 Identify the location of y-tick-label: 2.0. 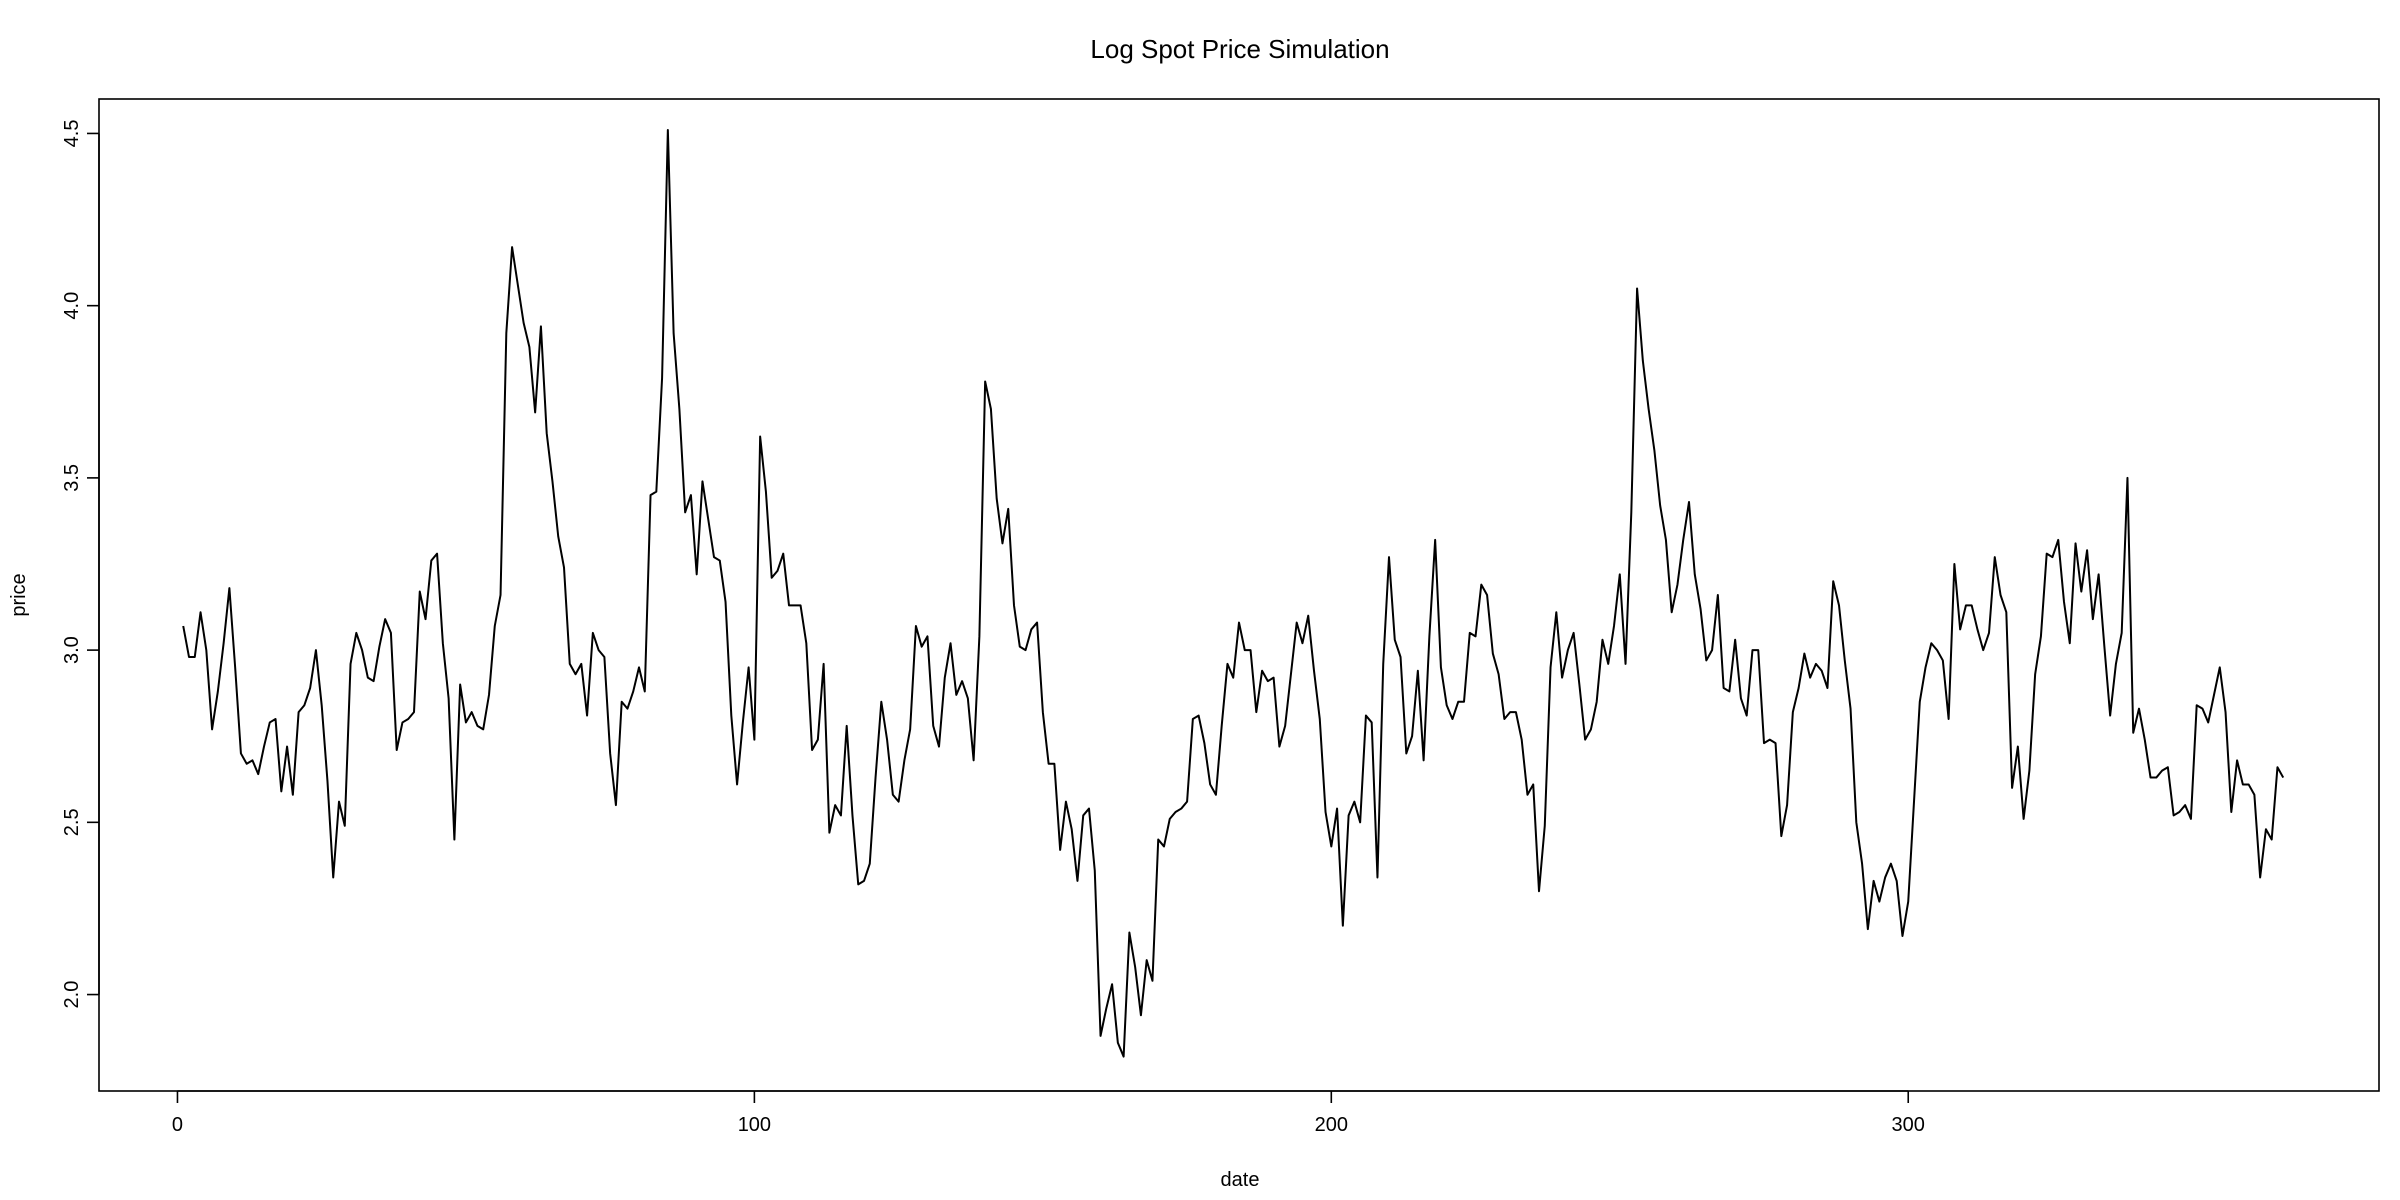
(72, 995).